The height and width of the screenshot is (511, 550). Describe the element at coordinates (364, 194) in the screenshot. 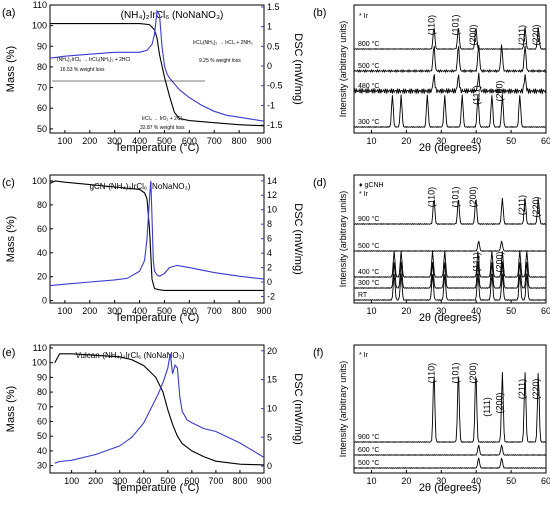

I see `legend-d-2: * Ir` at that location.